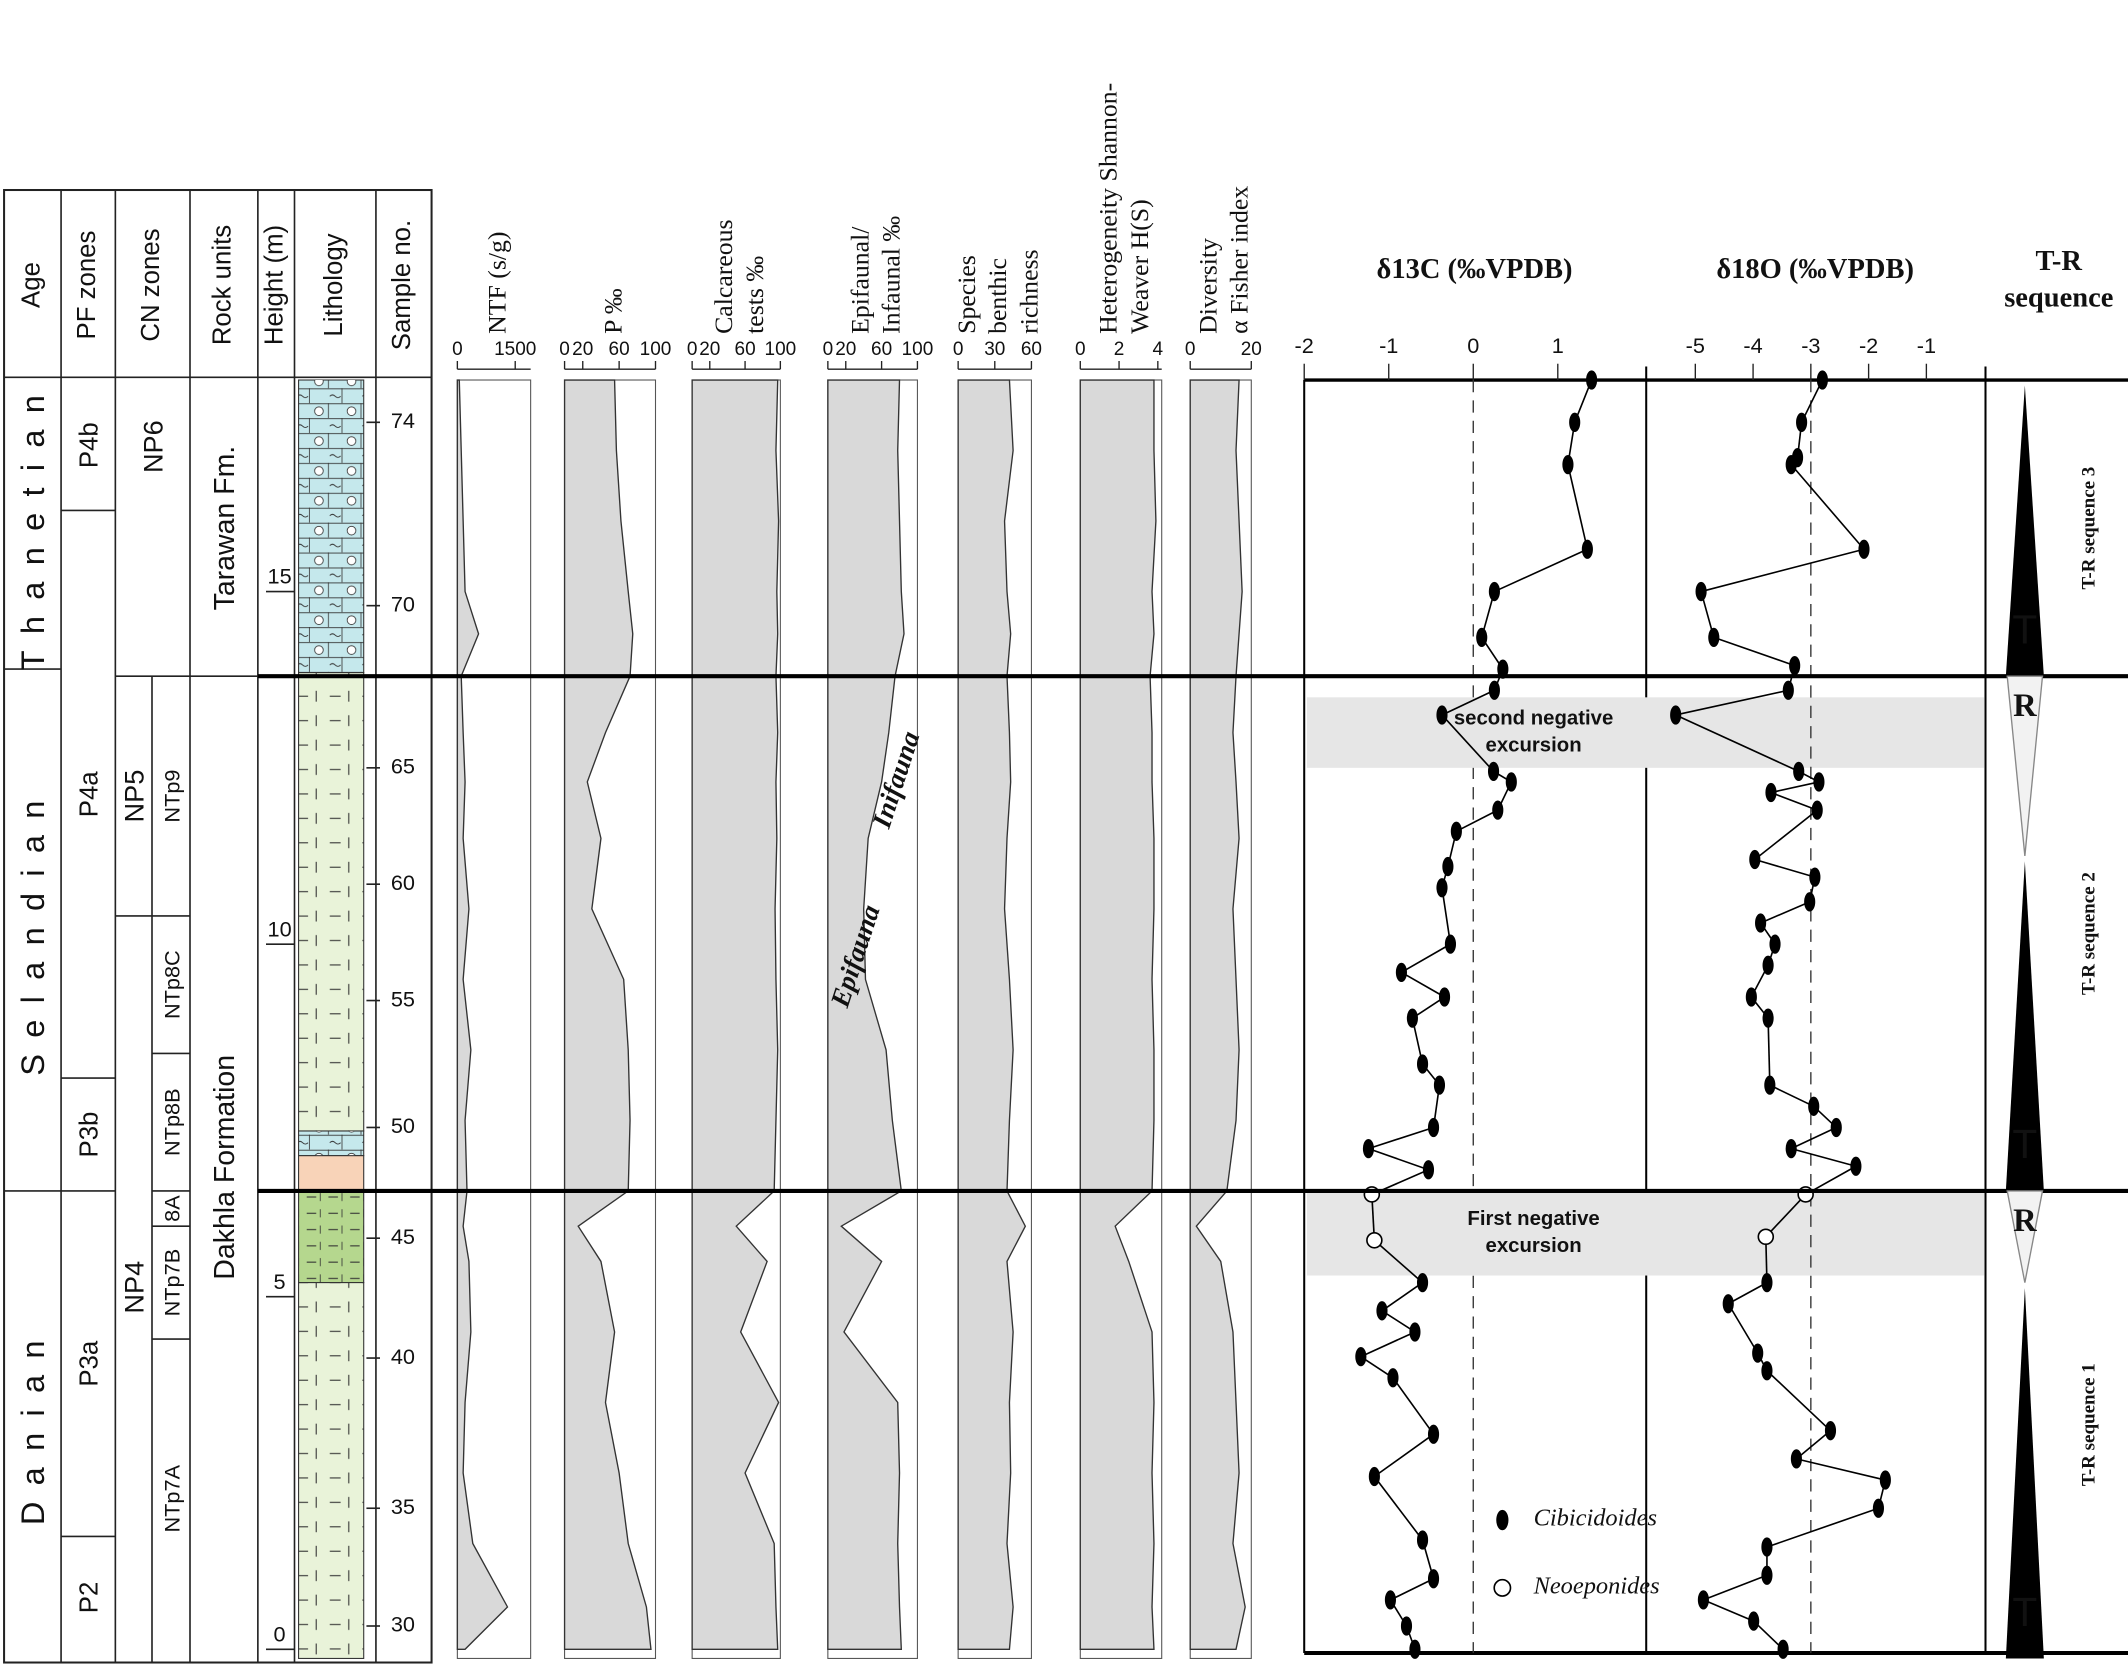  I want to click on pf-zone-label: P3a, so click(90, 1363).